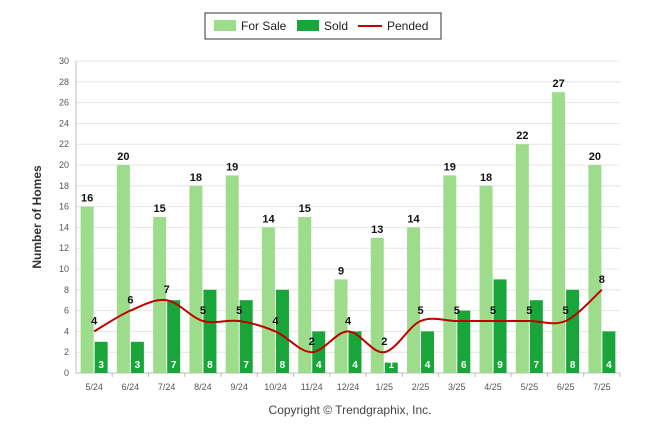 The width and height of the screenshot is (646, 434). What do you see at coordinates (558, 84) in the screenshot?
I see `data-label-for-sale: 27` at bounding box center [558, 84].